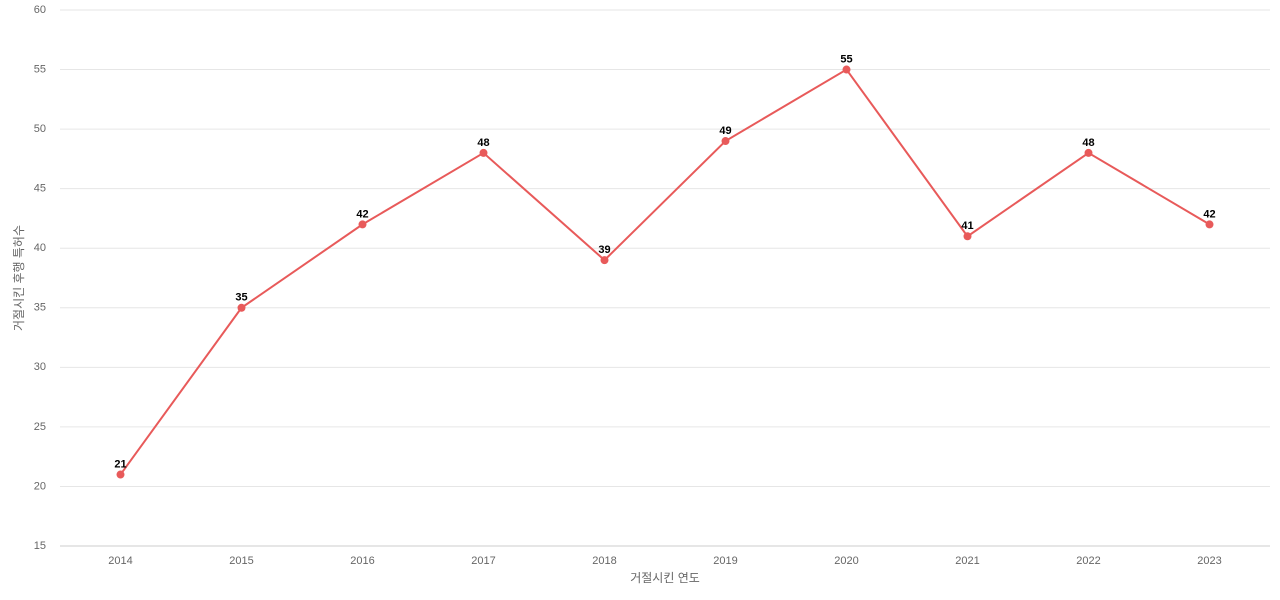 The height and width of the screenshot is (600, 1280). What do you see at coordinates (362, 561) in the screenshot?
I see `x-tick-label: 2016` at bounding box center [362, 561].